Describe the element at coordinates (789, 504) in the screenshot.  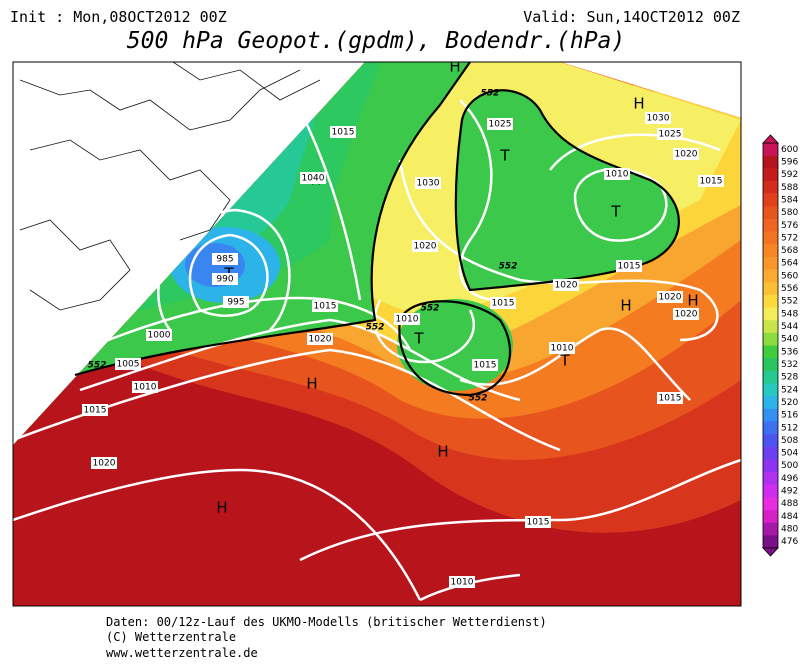
I see `colorbar-label: 488` at that location.